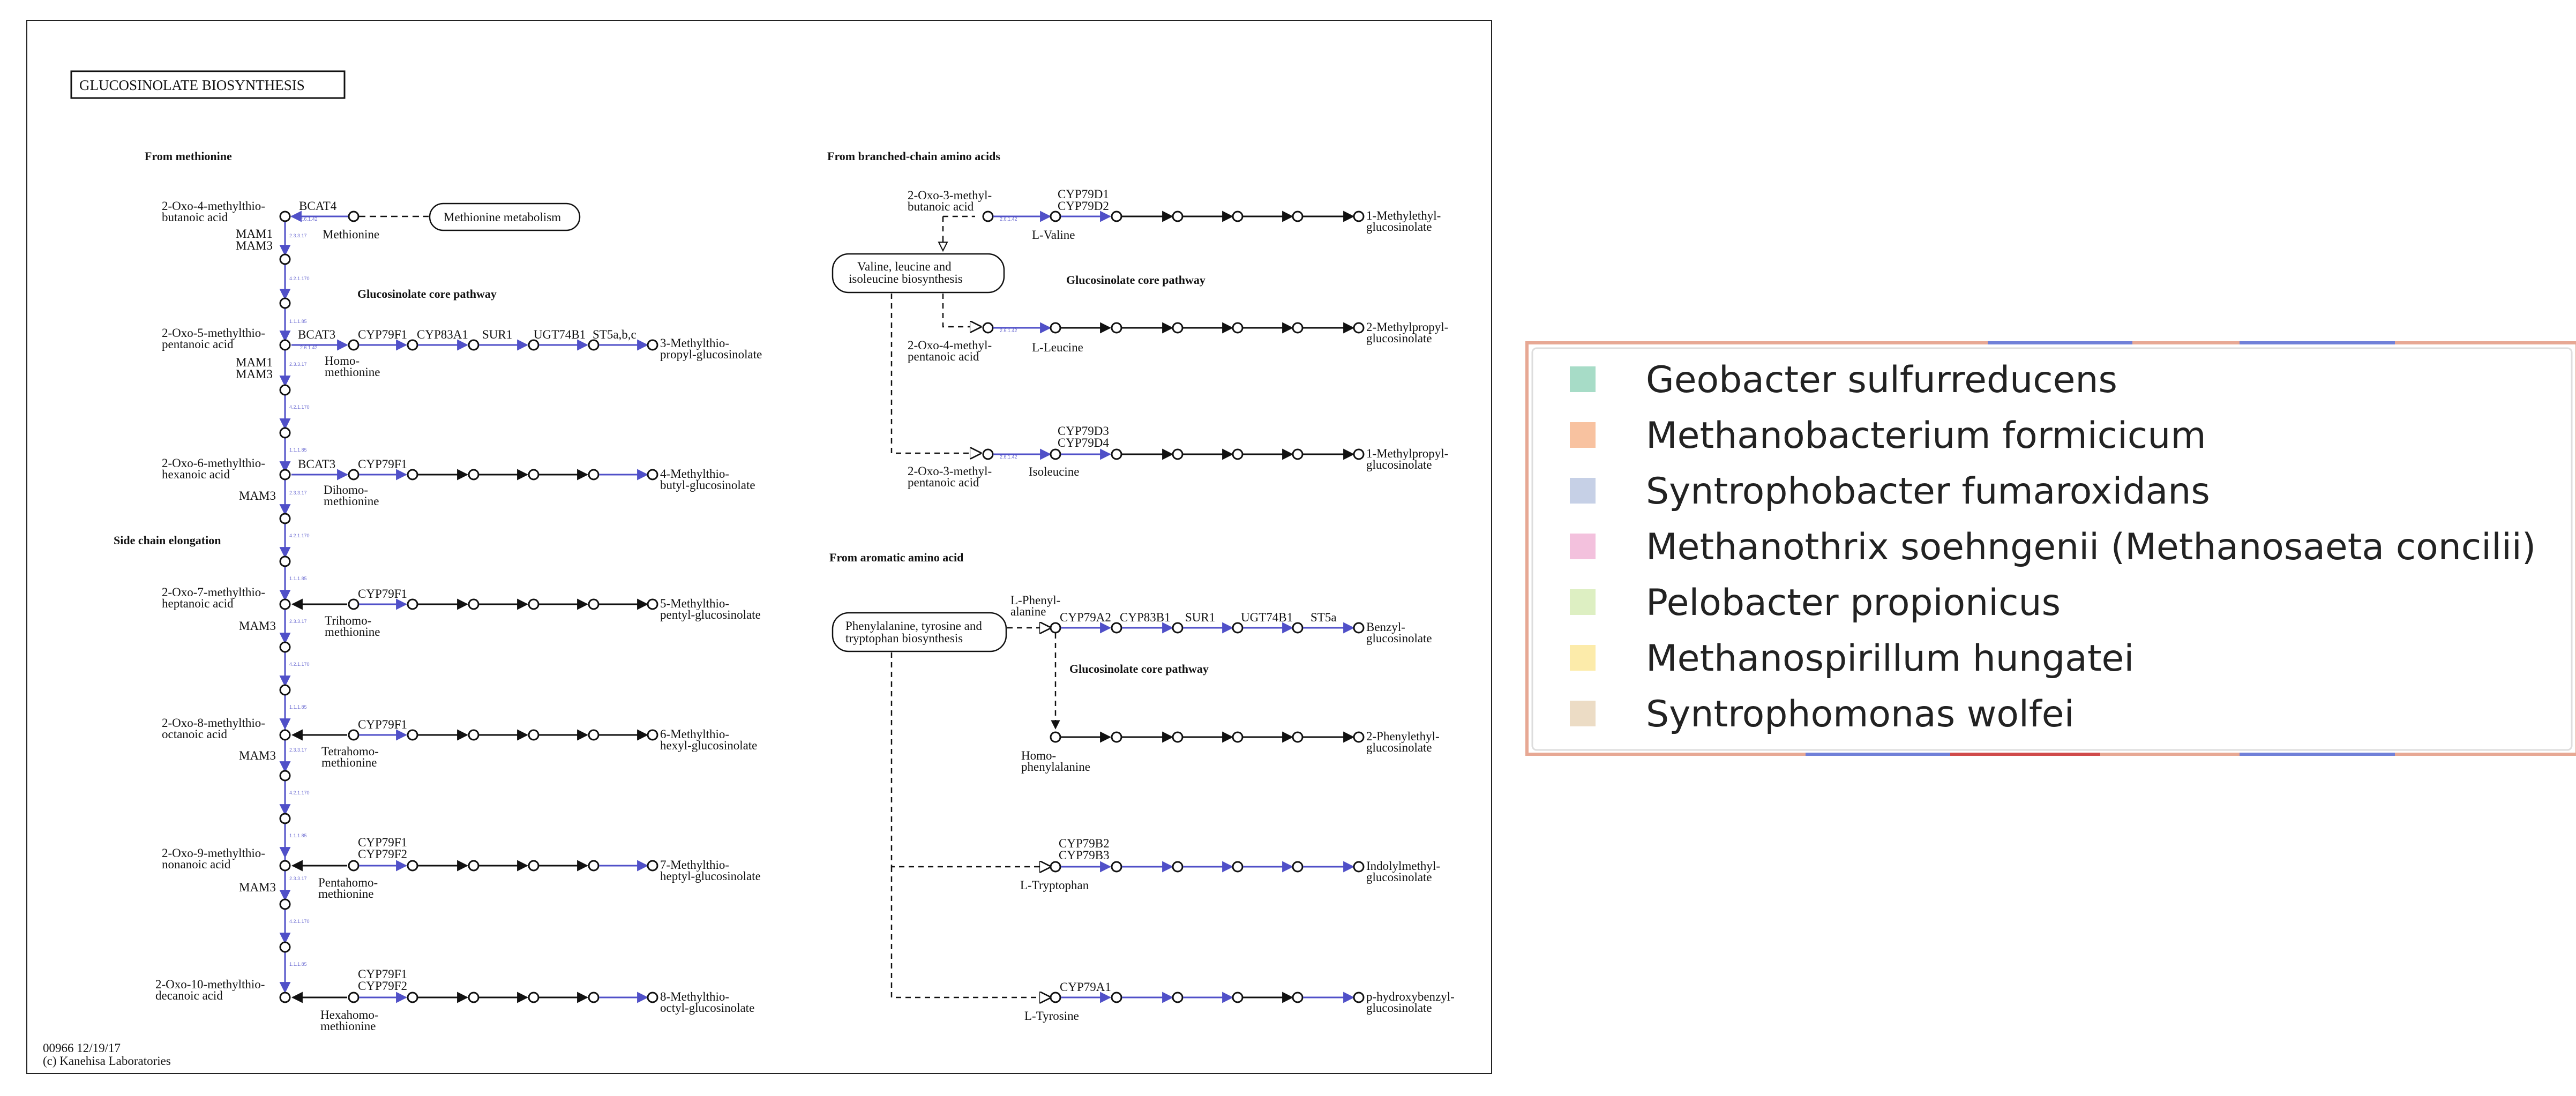  What do you see at coordinates (346, 490) in the screenshot?
I see `svg-text: Dihomo-` at bounding box center [346, 490].